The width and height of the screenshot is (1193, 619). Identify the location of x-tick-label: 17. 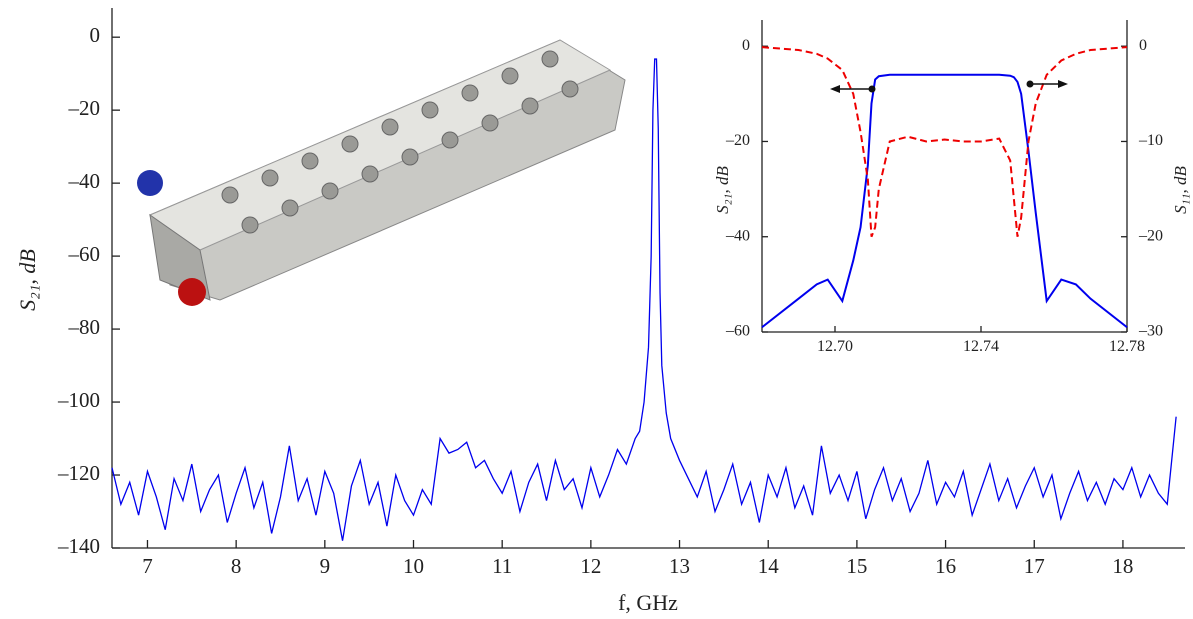
(1034, 566).